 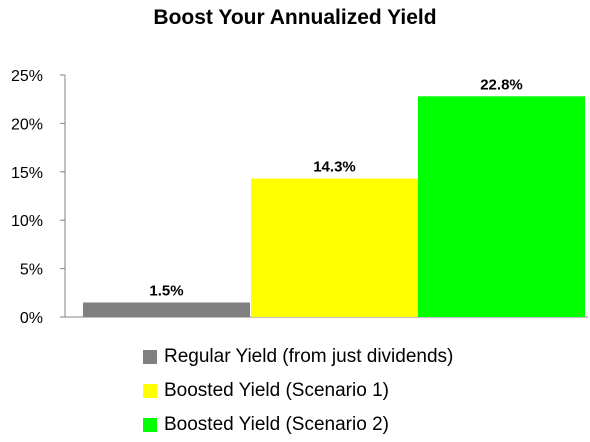 I want to click on y-tick-label: 5%, so click(x=31, y=270).